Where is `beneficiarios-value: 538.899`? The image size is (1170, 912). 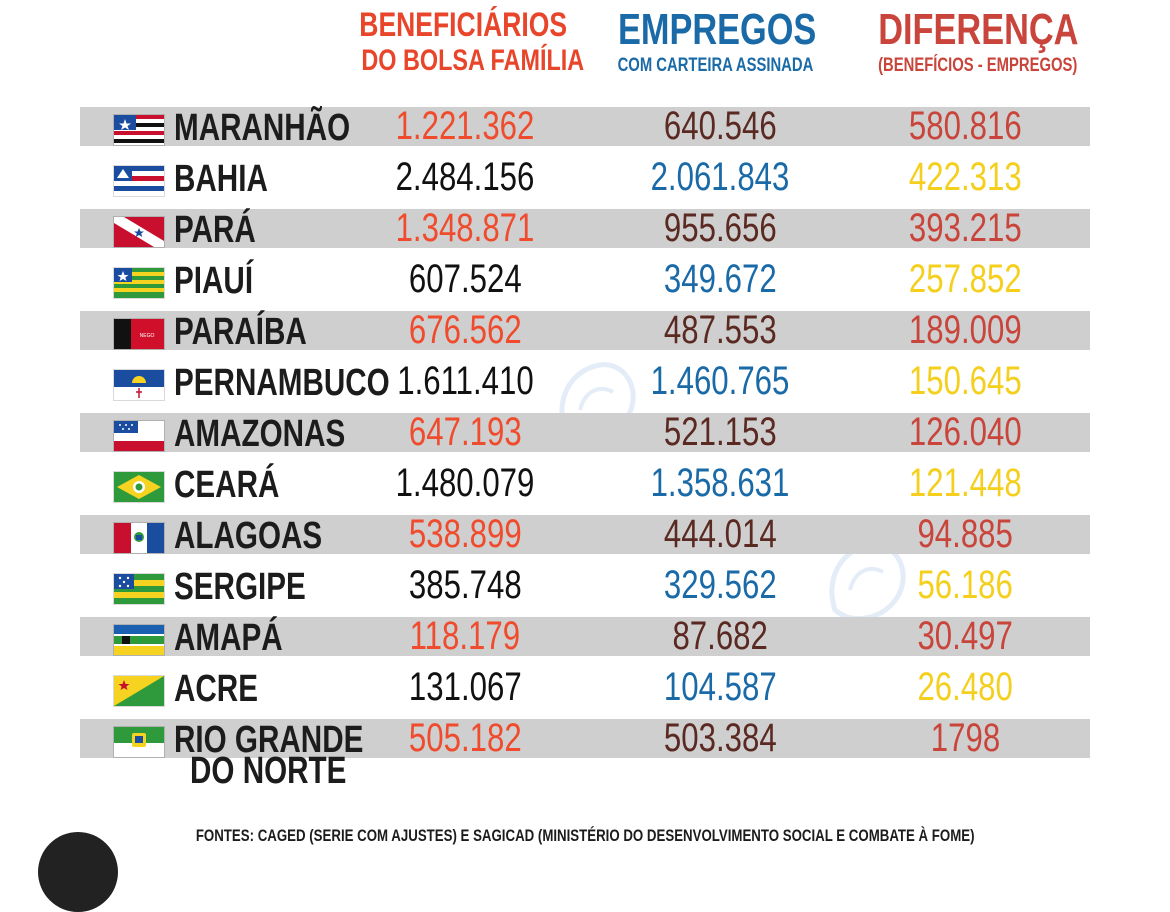
beneficiarios-value: 538.899 is located at coordinates (465, 534).